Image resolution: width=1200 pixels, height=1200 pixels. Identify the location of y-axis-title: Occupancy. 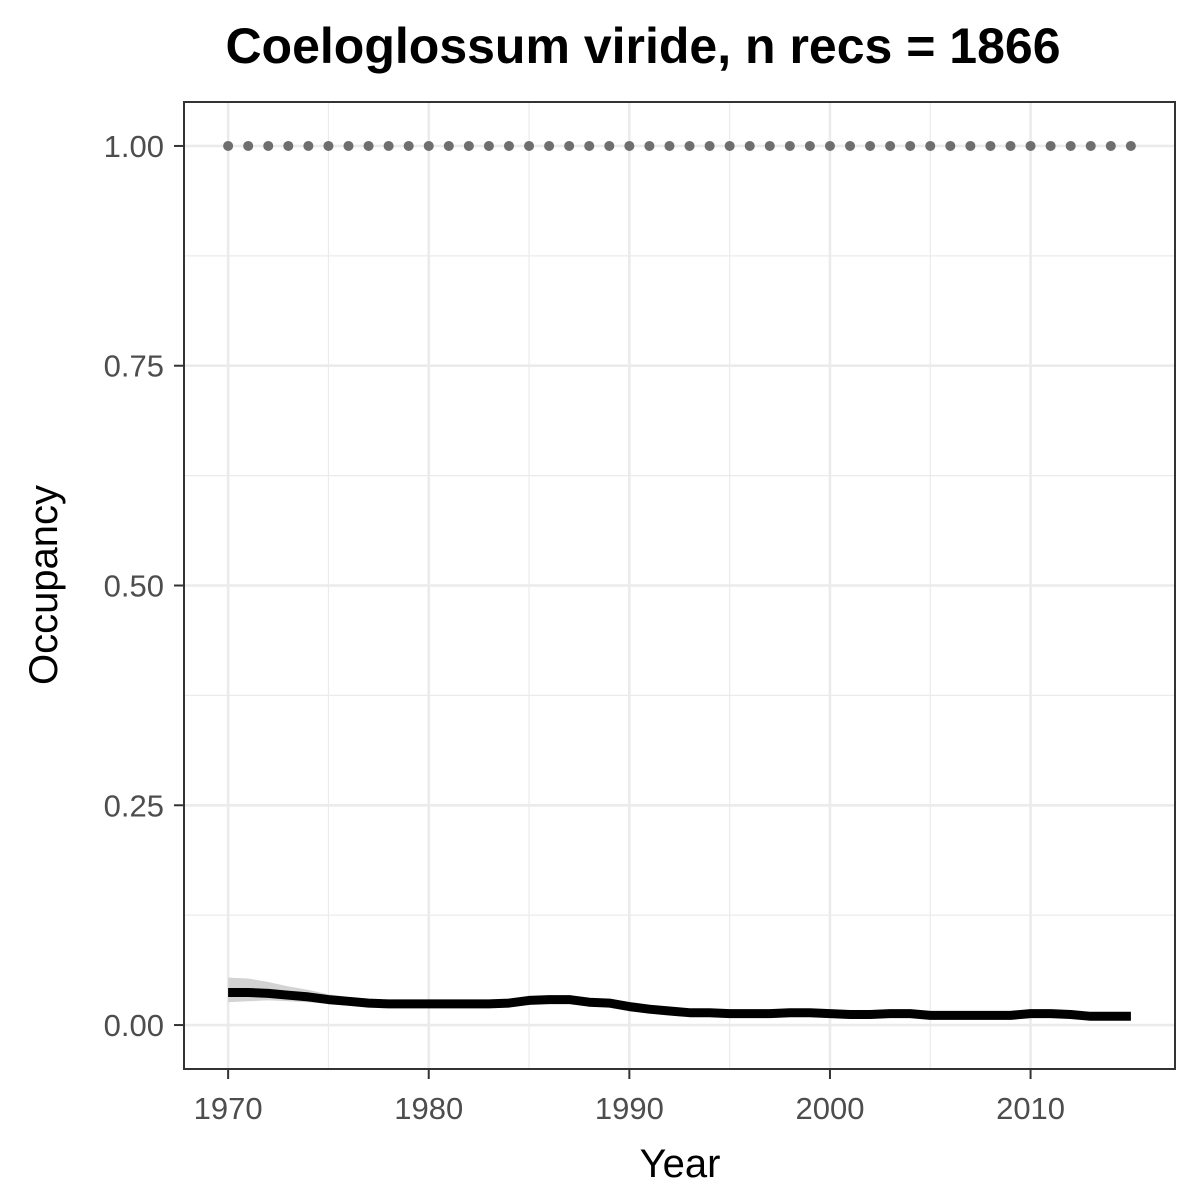
(44, 585).